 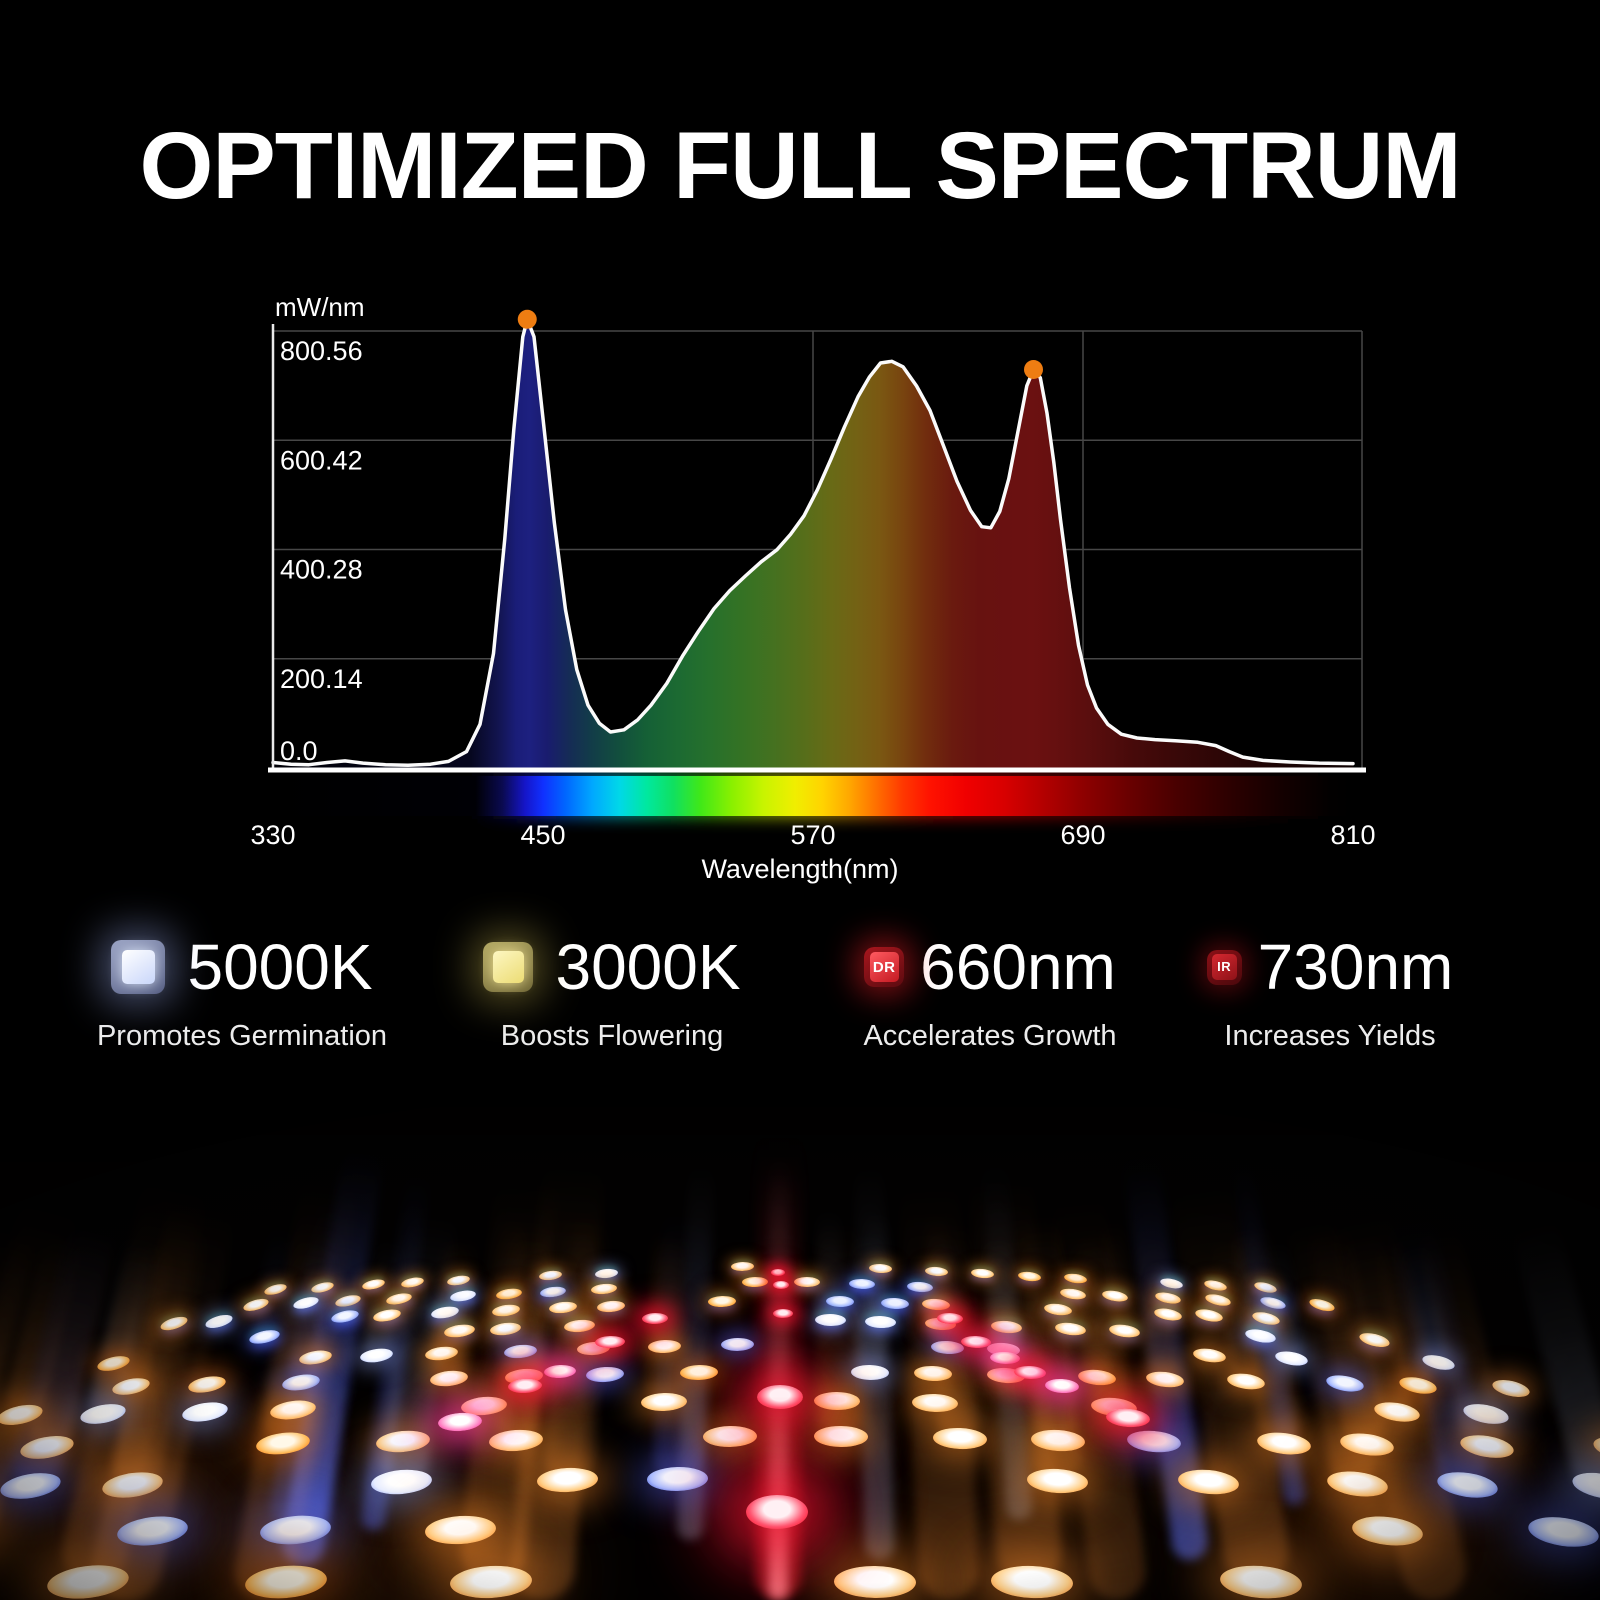 I want to click on feature-desc: Promotes Germination, so click(x=242, y=1036).